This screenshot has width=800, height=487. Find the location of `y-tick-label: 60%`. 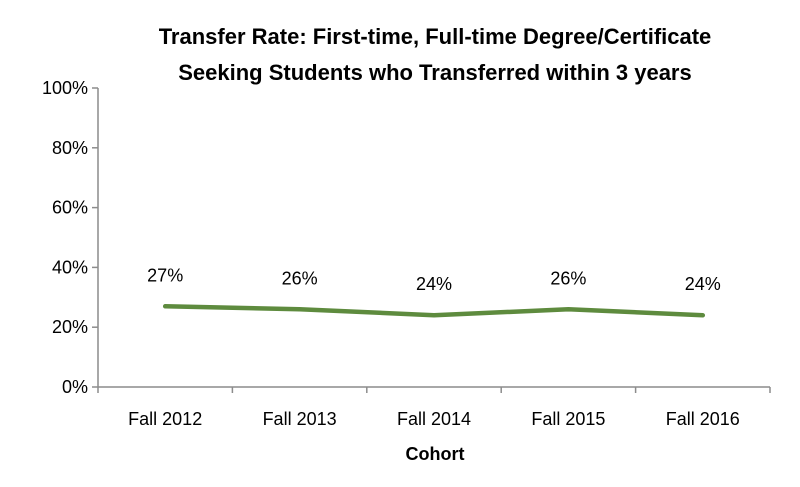

y-tick-label: 60% is located at coordinates (70, 208).